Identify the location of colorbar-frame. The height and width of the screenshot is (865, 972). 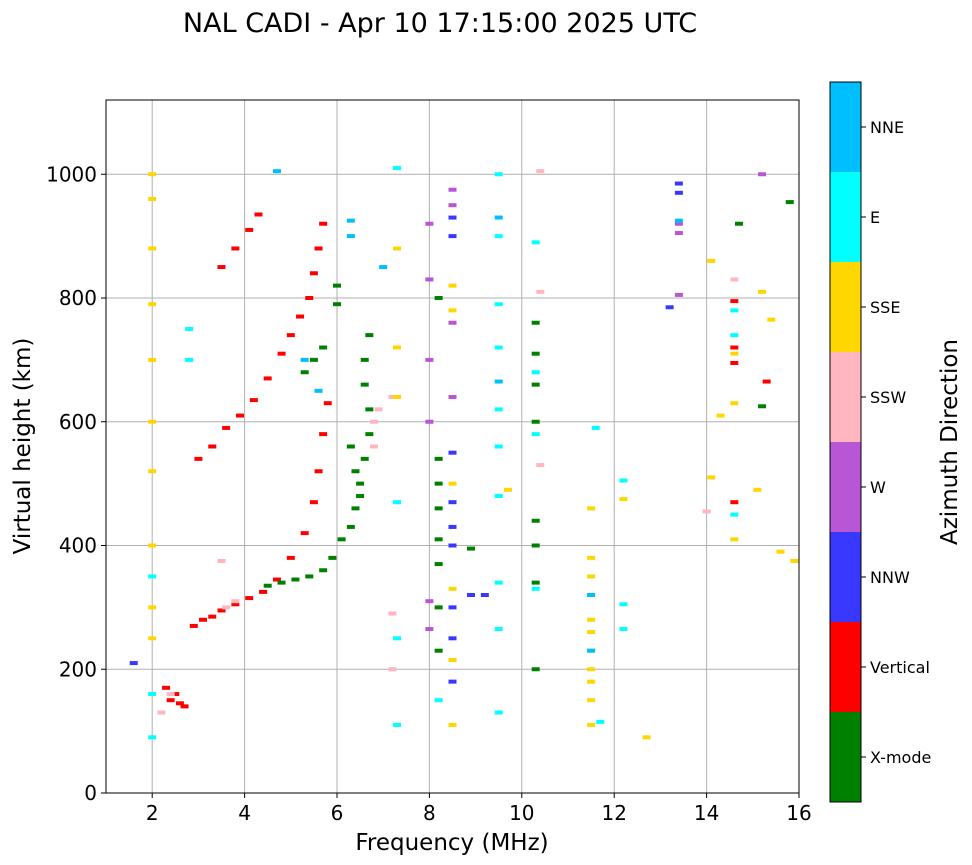
(845, 442).